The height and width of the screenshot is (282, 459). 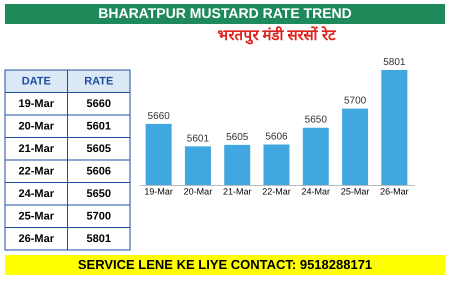 I want to click on data-label: 5801, so click(x=394, y=62).